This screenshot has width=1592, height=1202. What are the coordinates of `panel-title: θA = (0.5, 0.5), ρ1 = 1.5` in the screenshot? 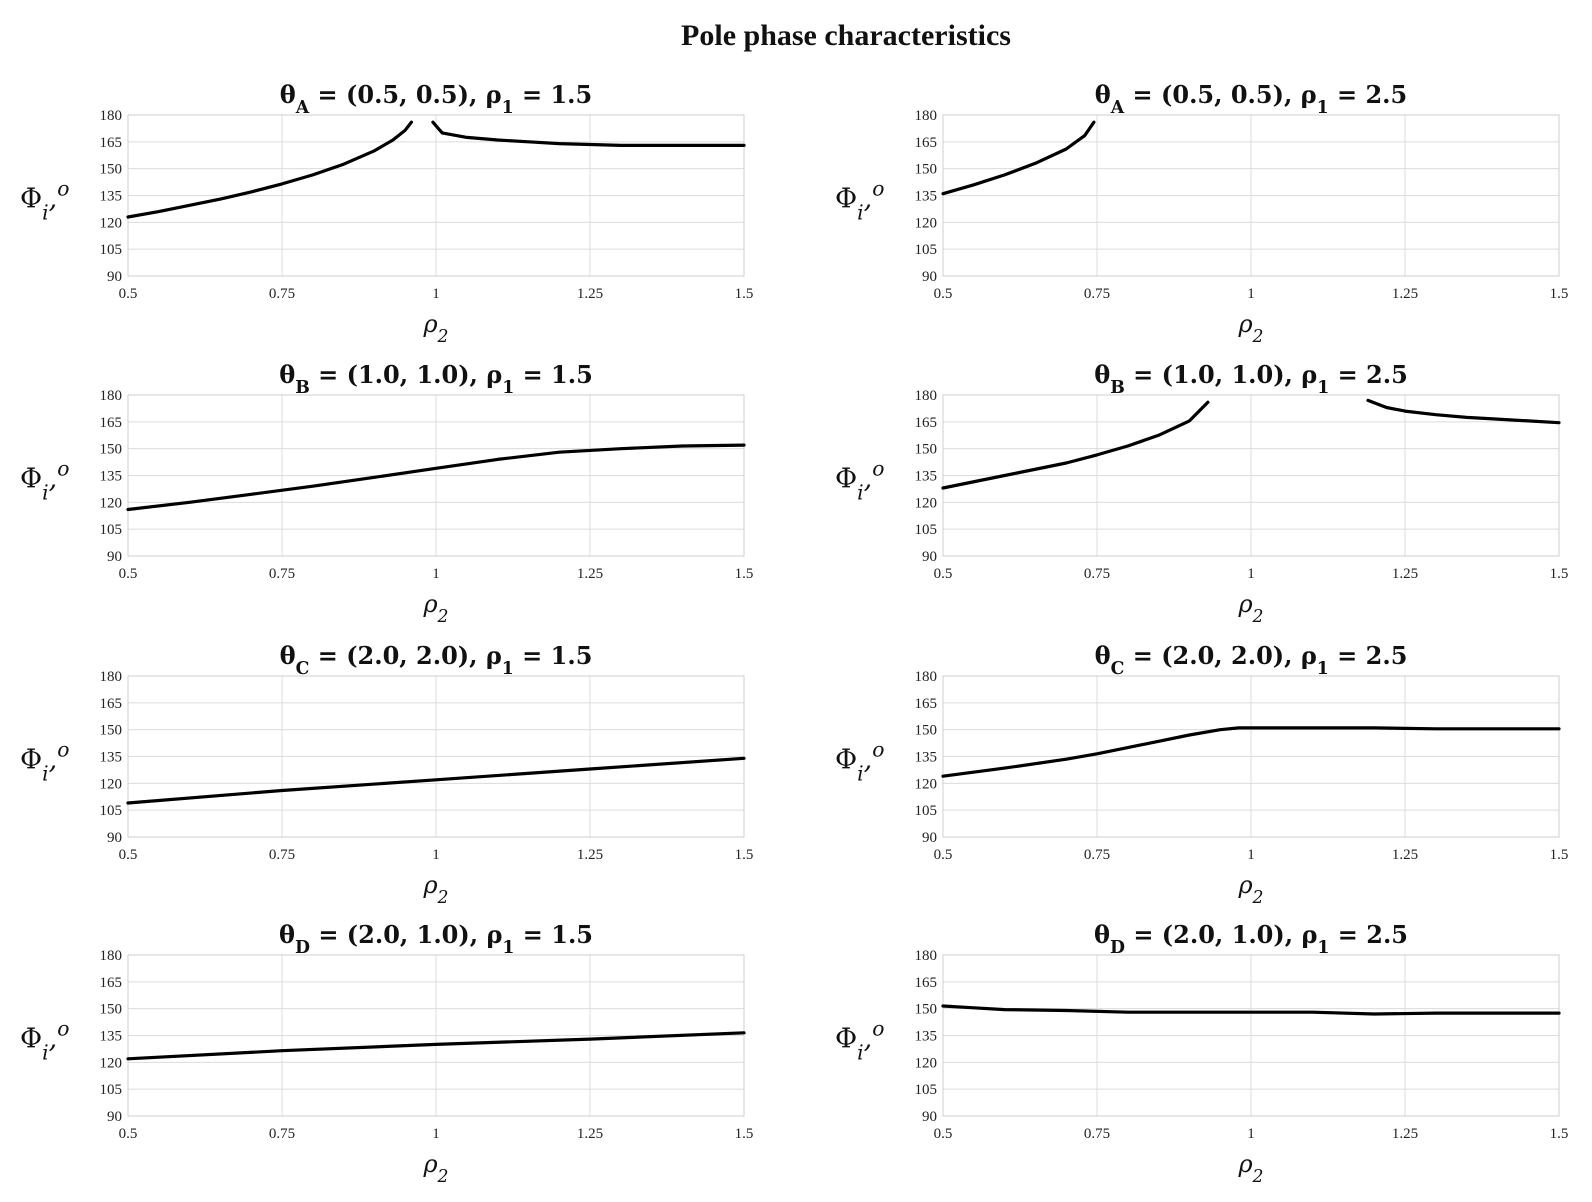 It's located at (436, 99).